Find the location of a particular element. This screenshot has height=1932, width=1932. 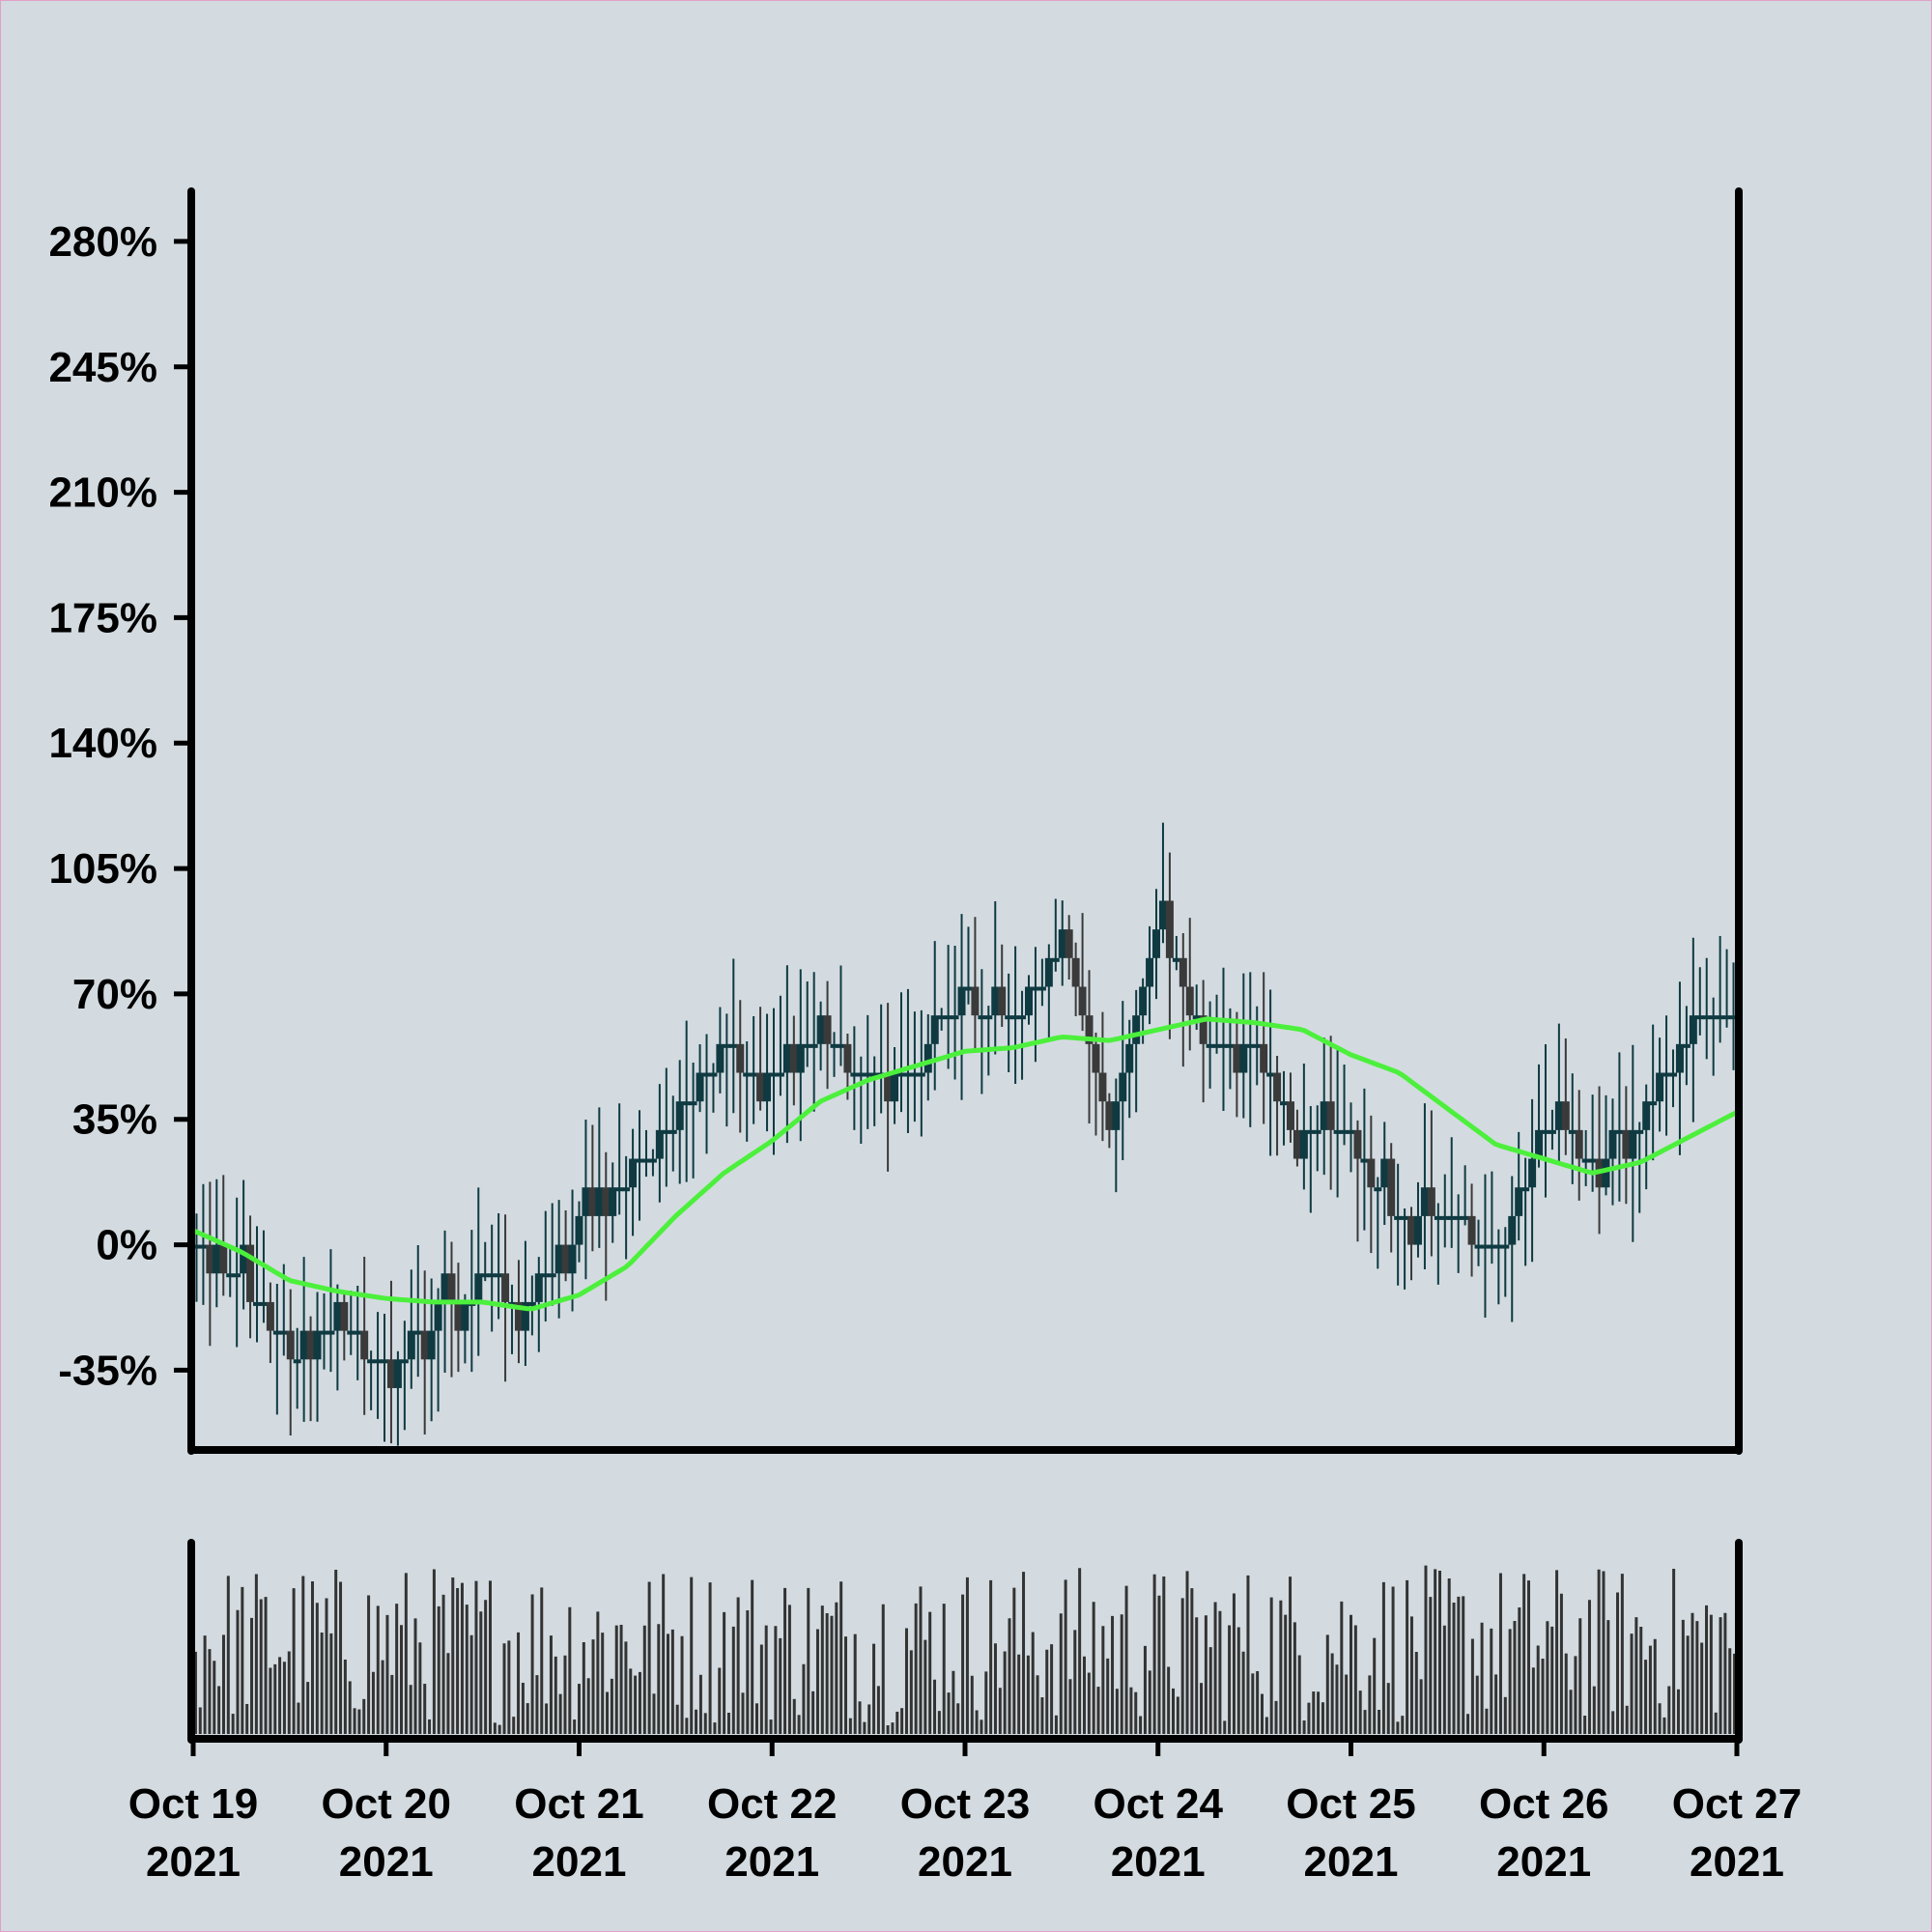

moving-average-line is located at coordinates (965, 1164).